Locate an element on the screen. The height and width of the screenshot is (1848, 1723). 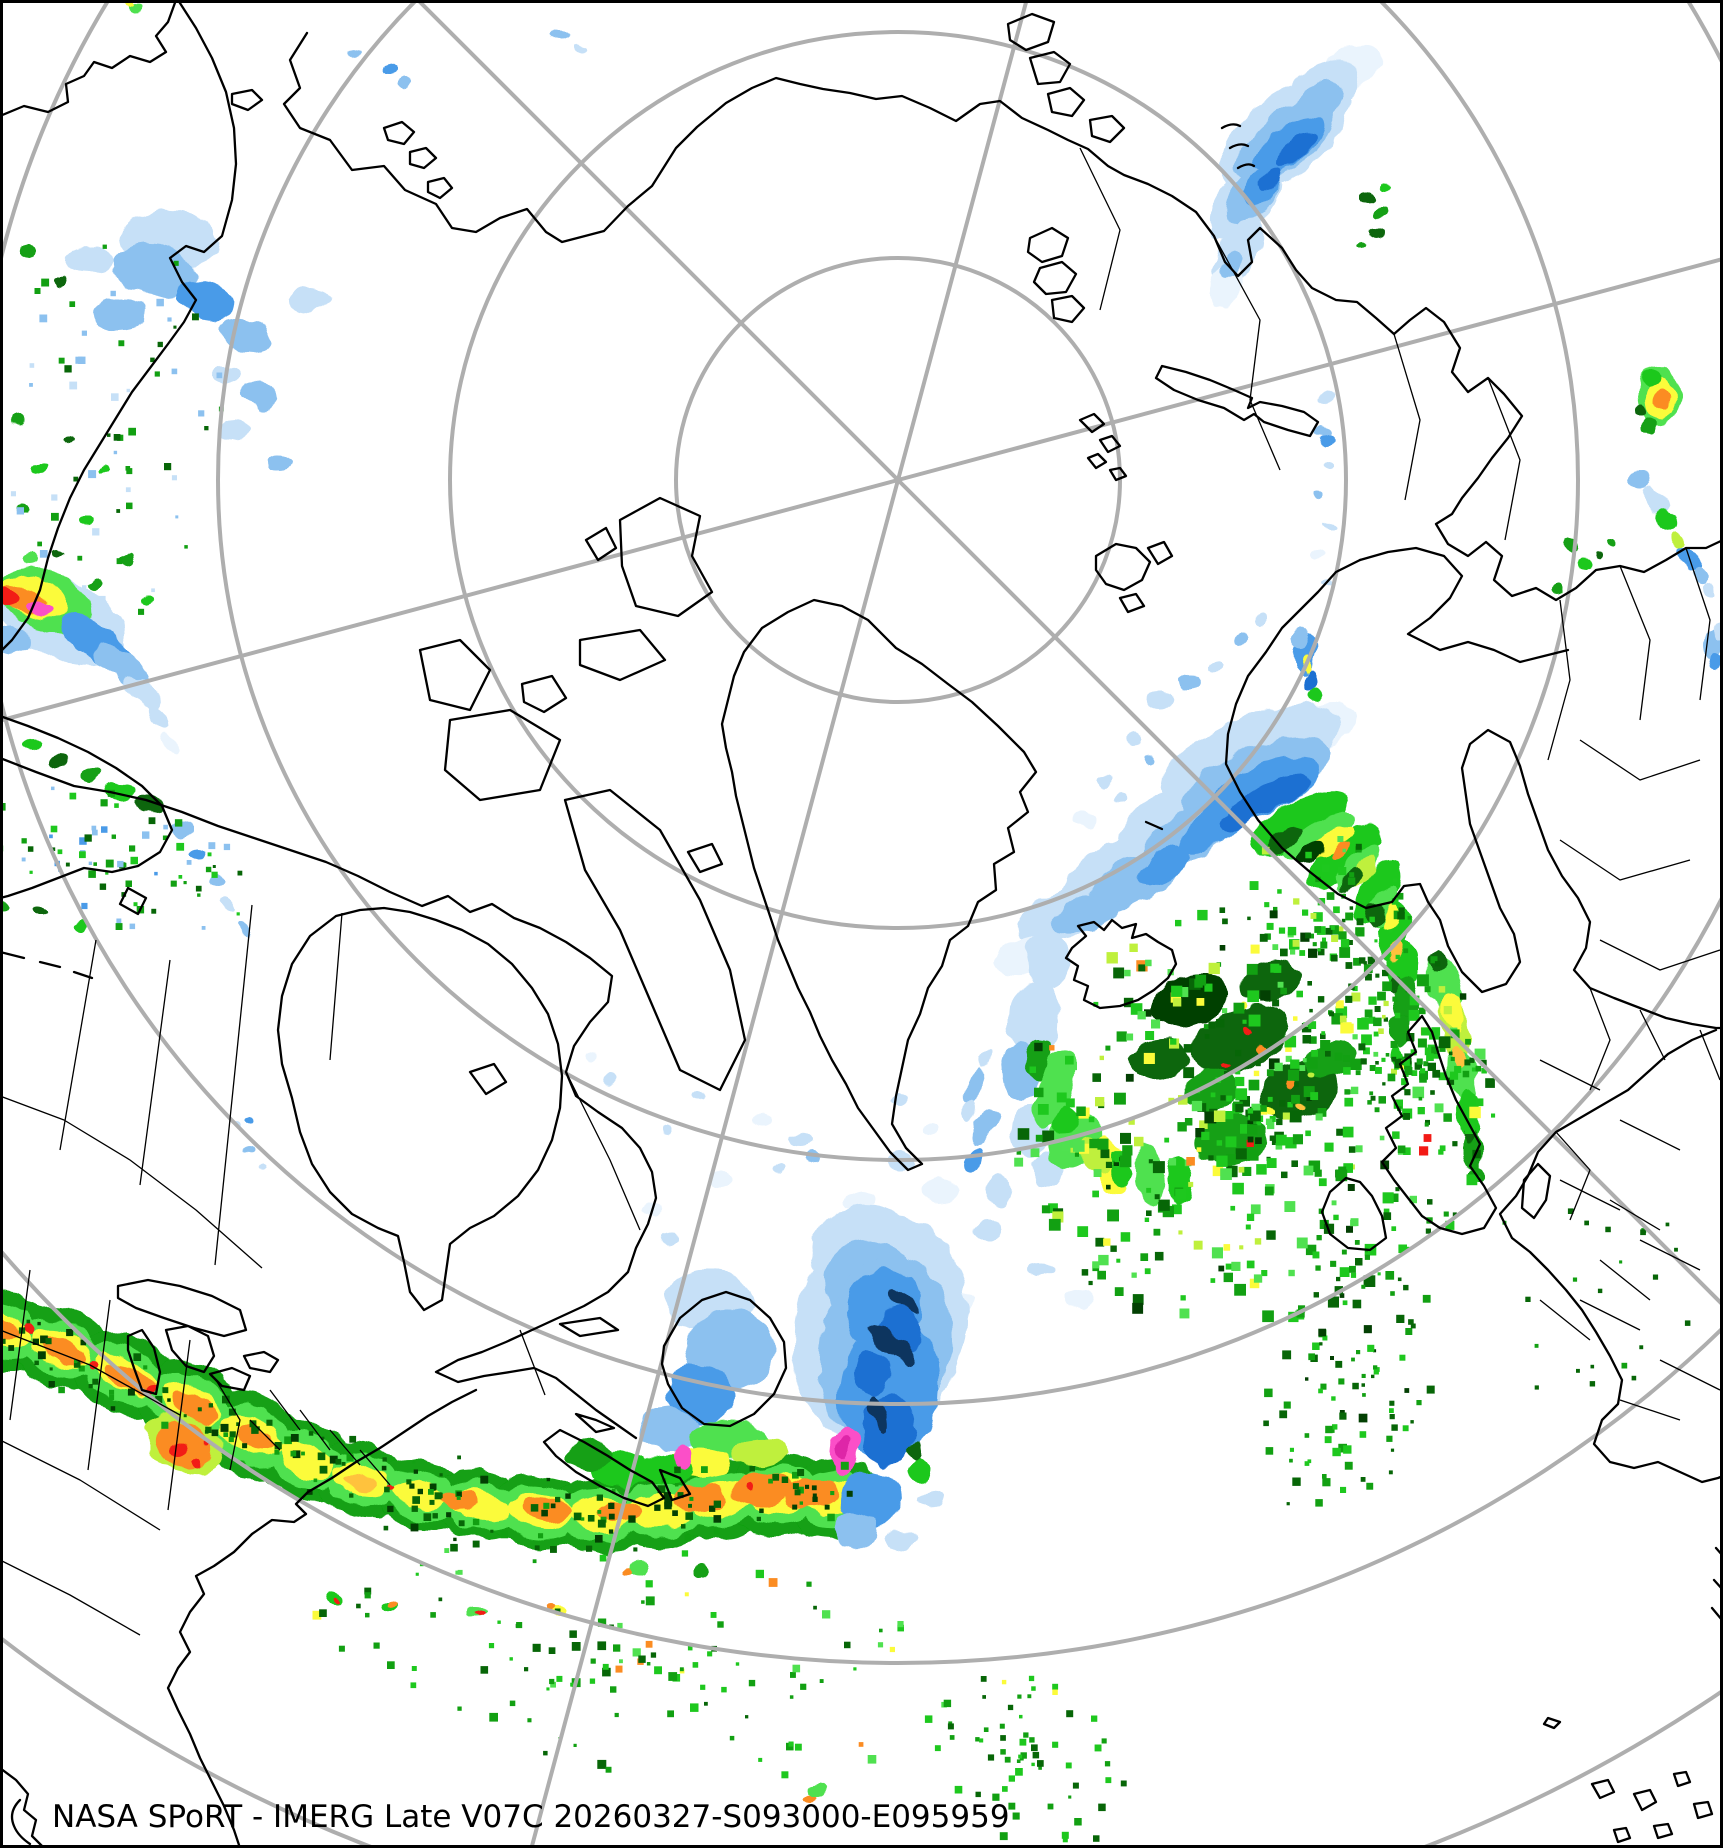
coast-great-lakes is located at coordinates (198, 1337).